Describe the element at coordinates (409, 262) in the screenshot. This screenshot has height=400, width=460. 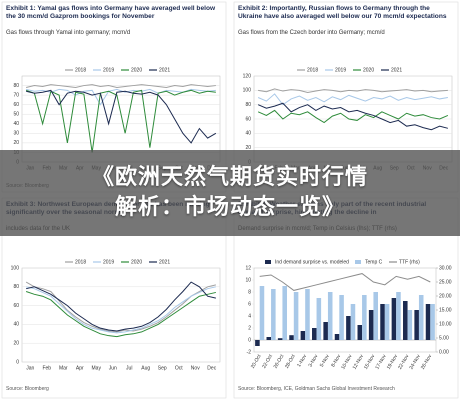
I see `legend-label: TTF (rhs)` at that location.